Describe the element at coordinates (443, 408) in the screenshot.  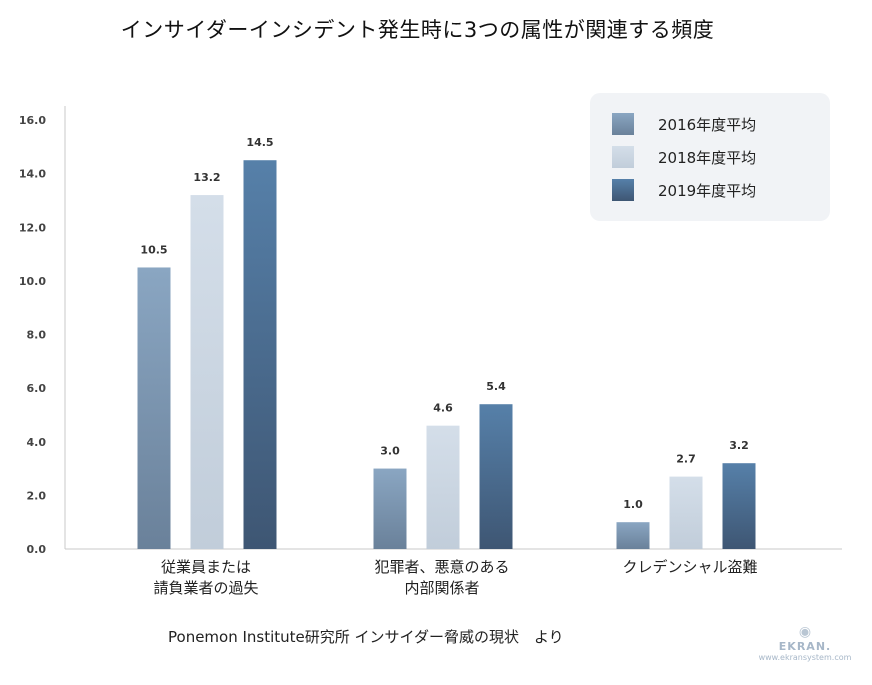
I see `data-label: 4.6` at that location.